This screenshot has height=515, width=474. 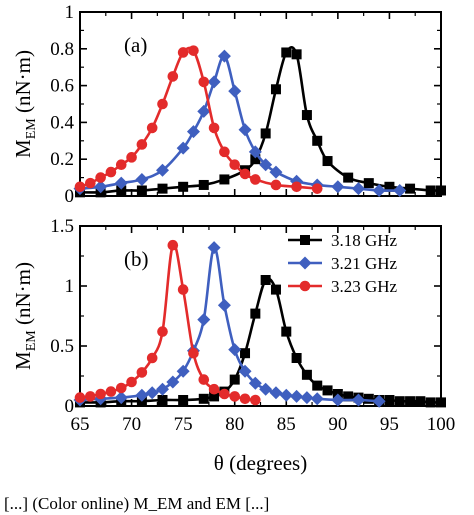 I want to click on y-tick-label: 0.5, so click(x=62, y=346).